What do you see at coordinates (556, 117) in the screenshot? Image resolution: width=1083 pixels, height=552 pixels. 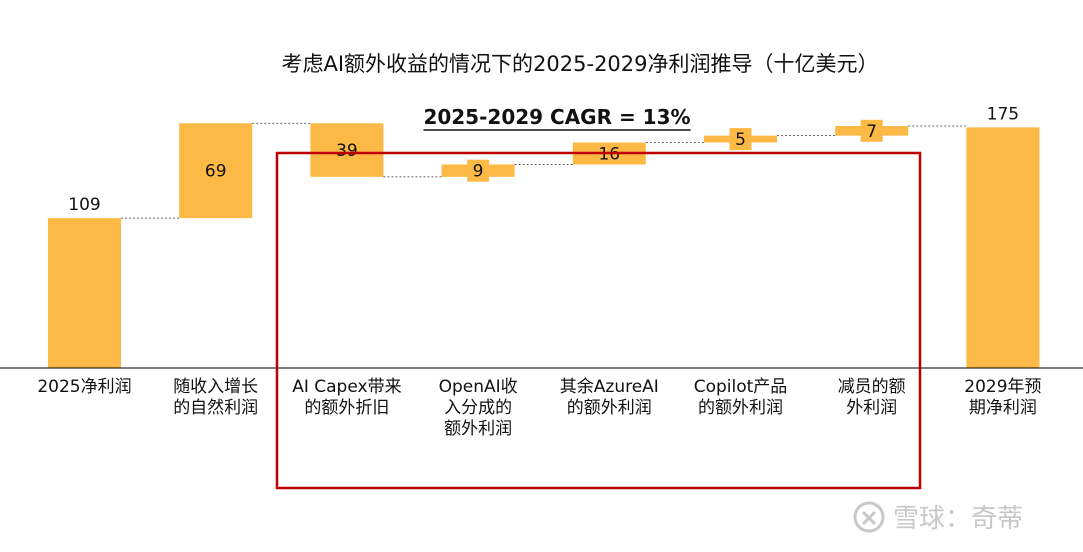 I see `chart-subtitle: 2025-2029 CAGR = 13%` at bounding box center [556, 117].